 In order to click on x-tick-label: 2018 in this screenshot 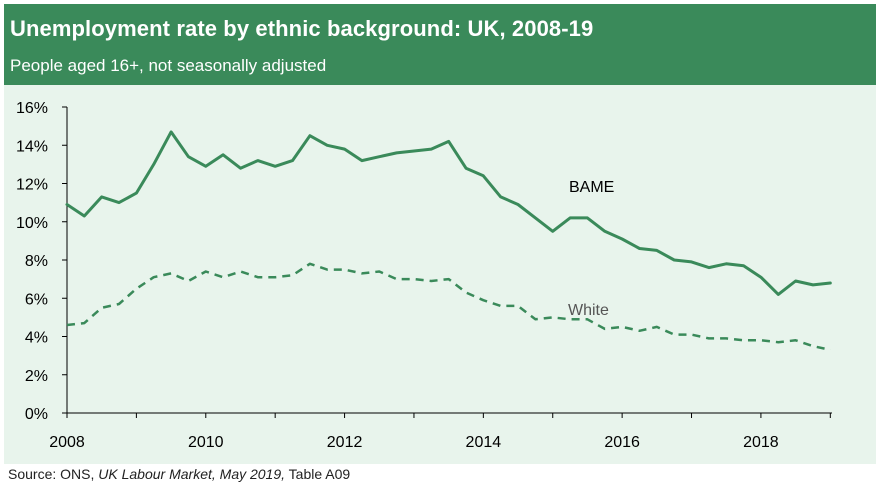, I will do `click(761, 442)`.